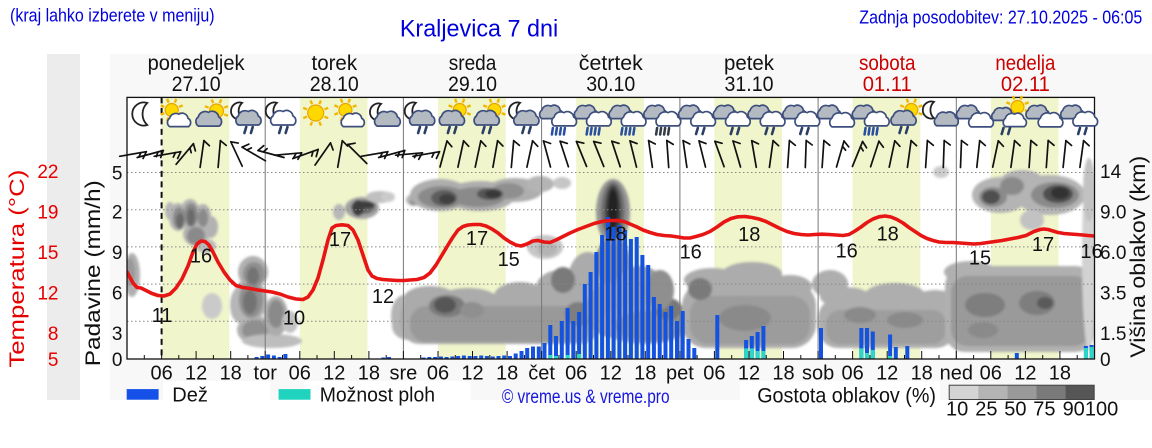  Describe the element at coordinates (1025, 84) in the screenshot. I see `svg-text: 02.11` at that location.